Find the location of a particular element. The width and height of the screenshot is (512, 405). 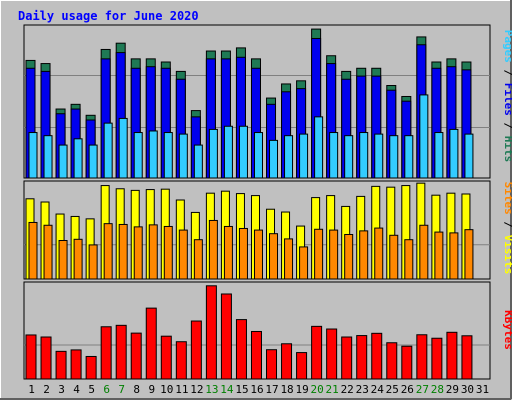

legend-entry-kbytes: KBytes is located at coordinates (507, 330).